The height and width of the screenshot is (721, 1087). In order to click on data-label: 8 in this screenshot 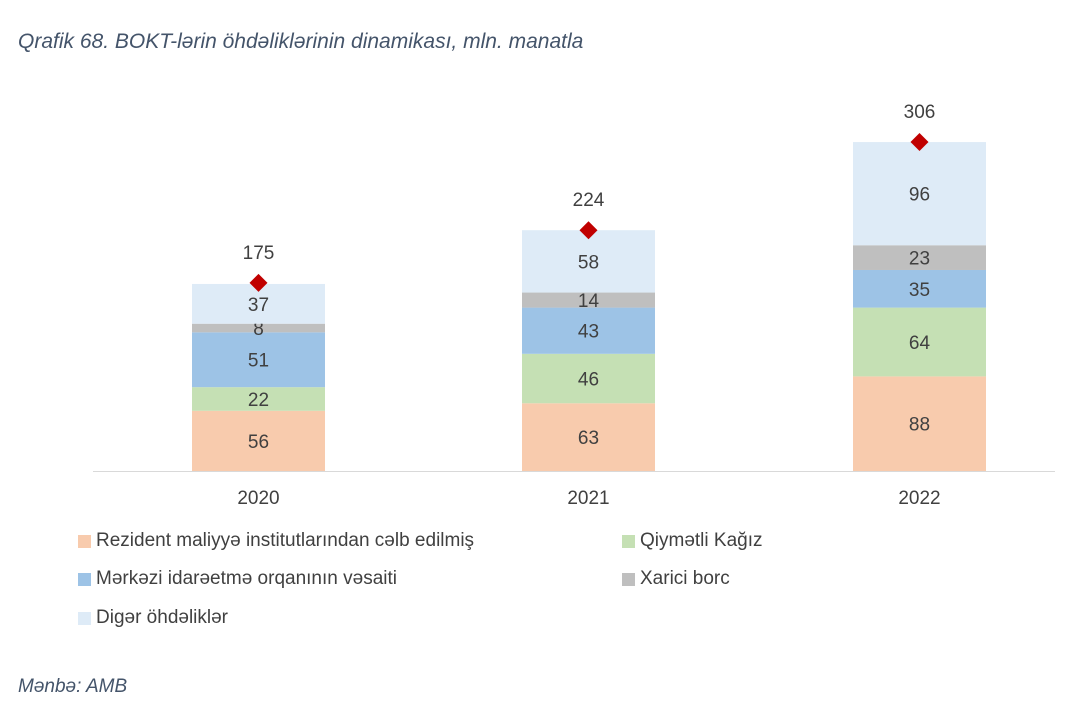, I will do `click(258, 329)`.